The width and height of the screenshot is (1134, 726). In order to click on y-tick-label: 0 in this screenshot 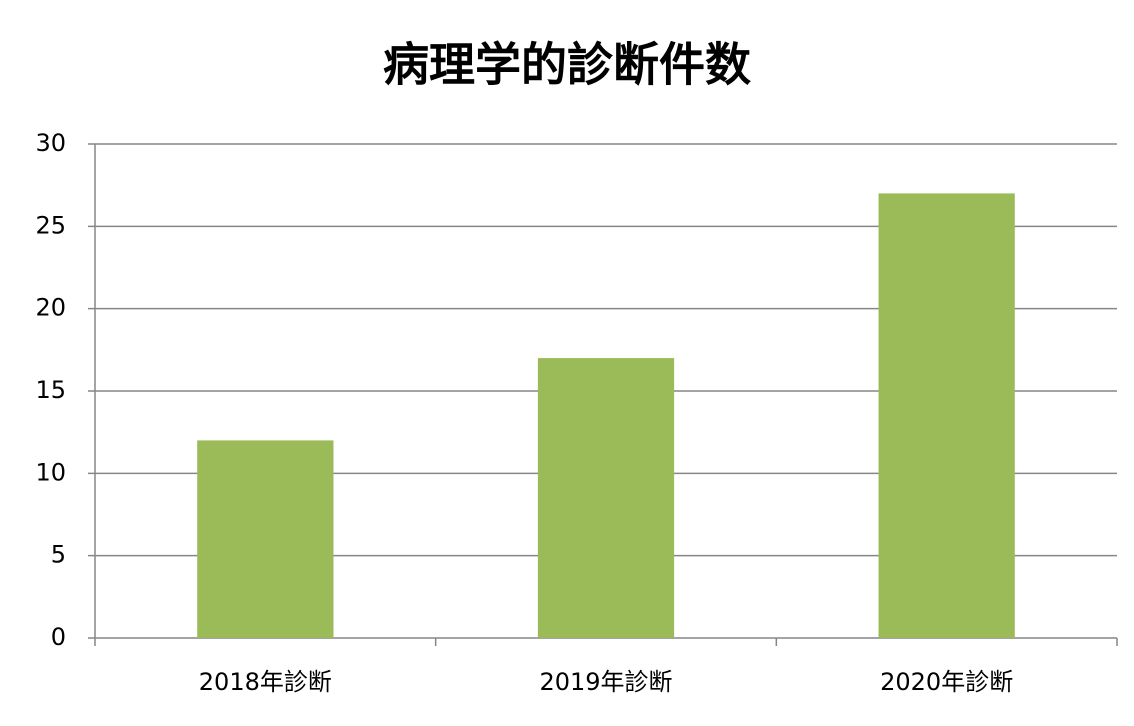, I will do `click(58, 637)`.